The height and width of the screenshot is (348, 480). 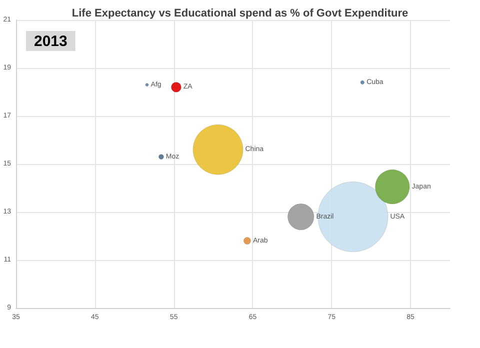 I want to click on annotation: 2013, so click(x=51, y=41).